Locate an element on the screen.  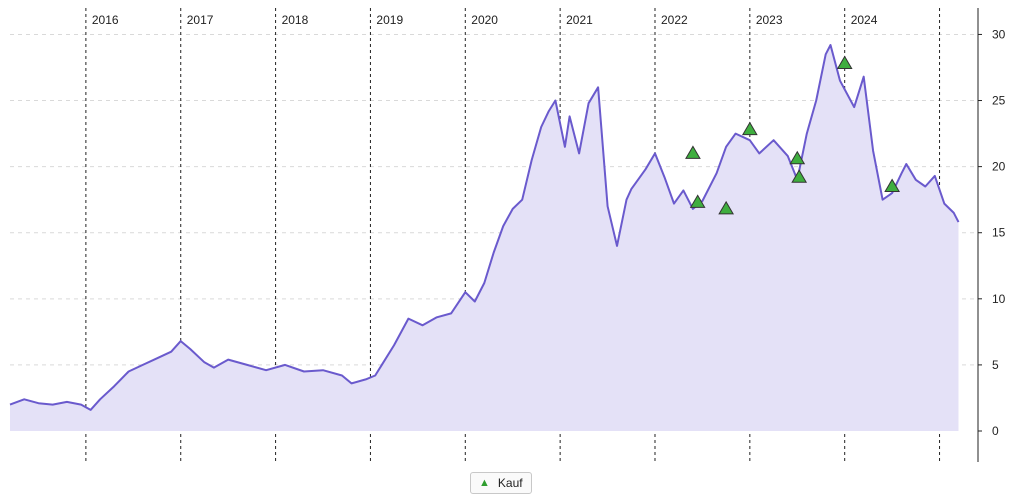
y-tick-label: 10 is located at coordinates (999, 299).